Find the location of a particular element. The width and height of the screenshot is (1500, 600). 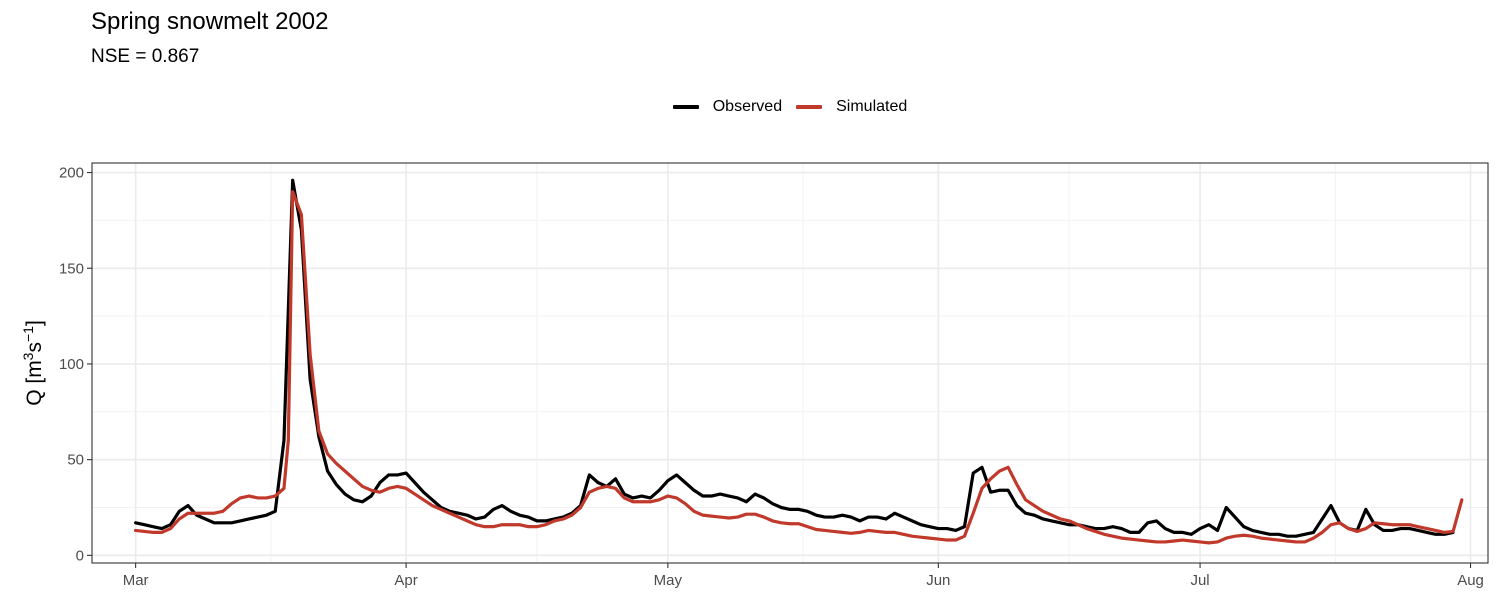

x-tick-label: May is located at coordinates (668, 580).